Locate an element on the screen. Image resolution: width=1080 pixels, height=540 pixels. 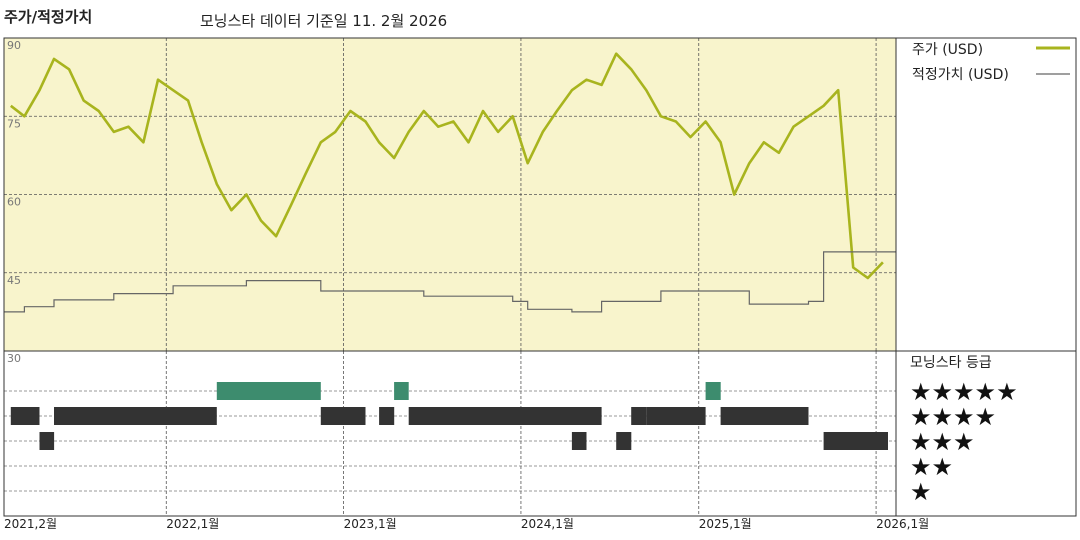
x-tick-label: 2024,1월 is located at coordinates (547, 524).